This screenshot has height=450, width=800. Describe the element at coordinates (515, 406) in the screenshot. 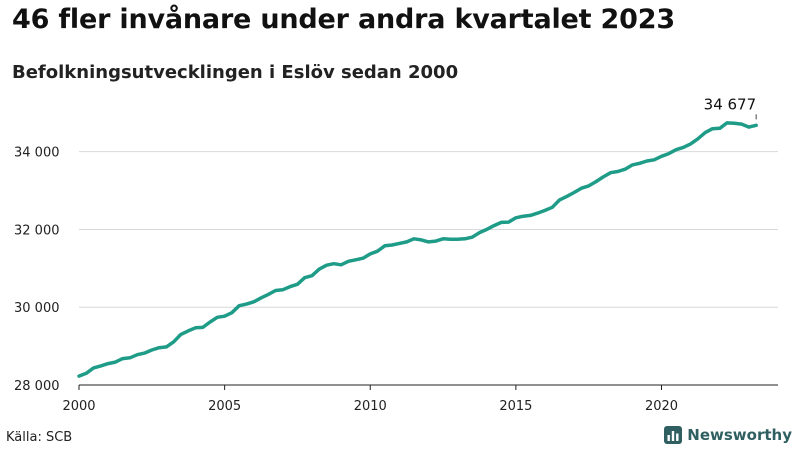

I see `x-tick-label: 2015` at that location.